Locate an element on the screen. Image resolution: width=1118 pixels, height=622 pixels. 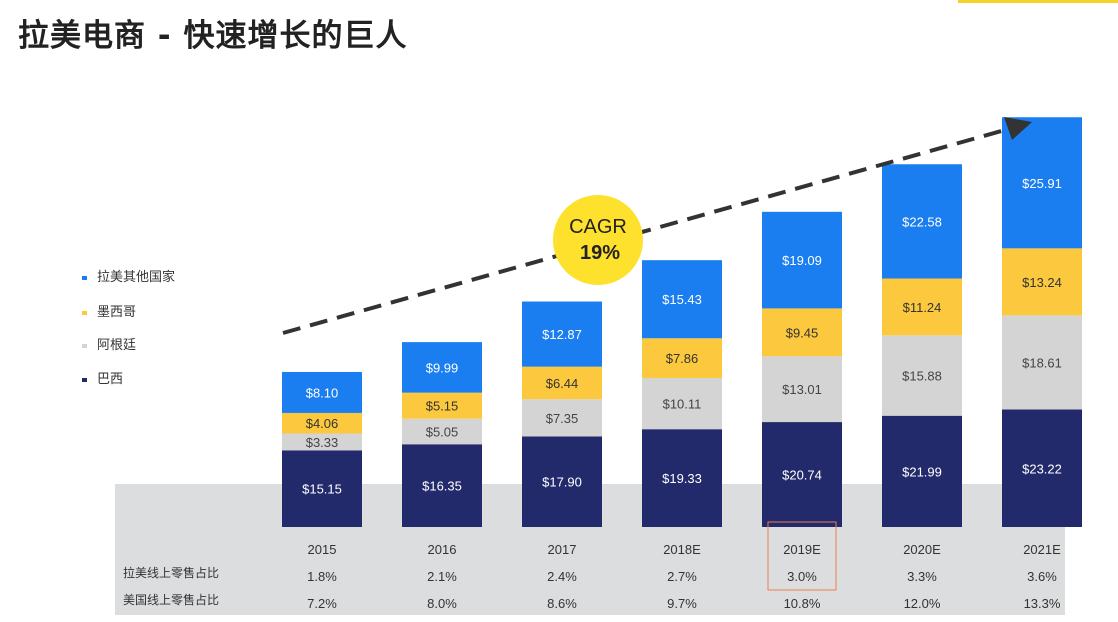
bar-data-label: $23.22 is located at coordinates (1042, 468).